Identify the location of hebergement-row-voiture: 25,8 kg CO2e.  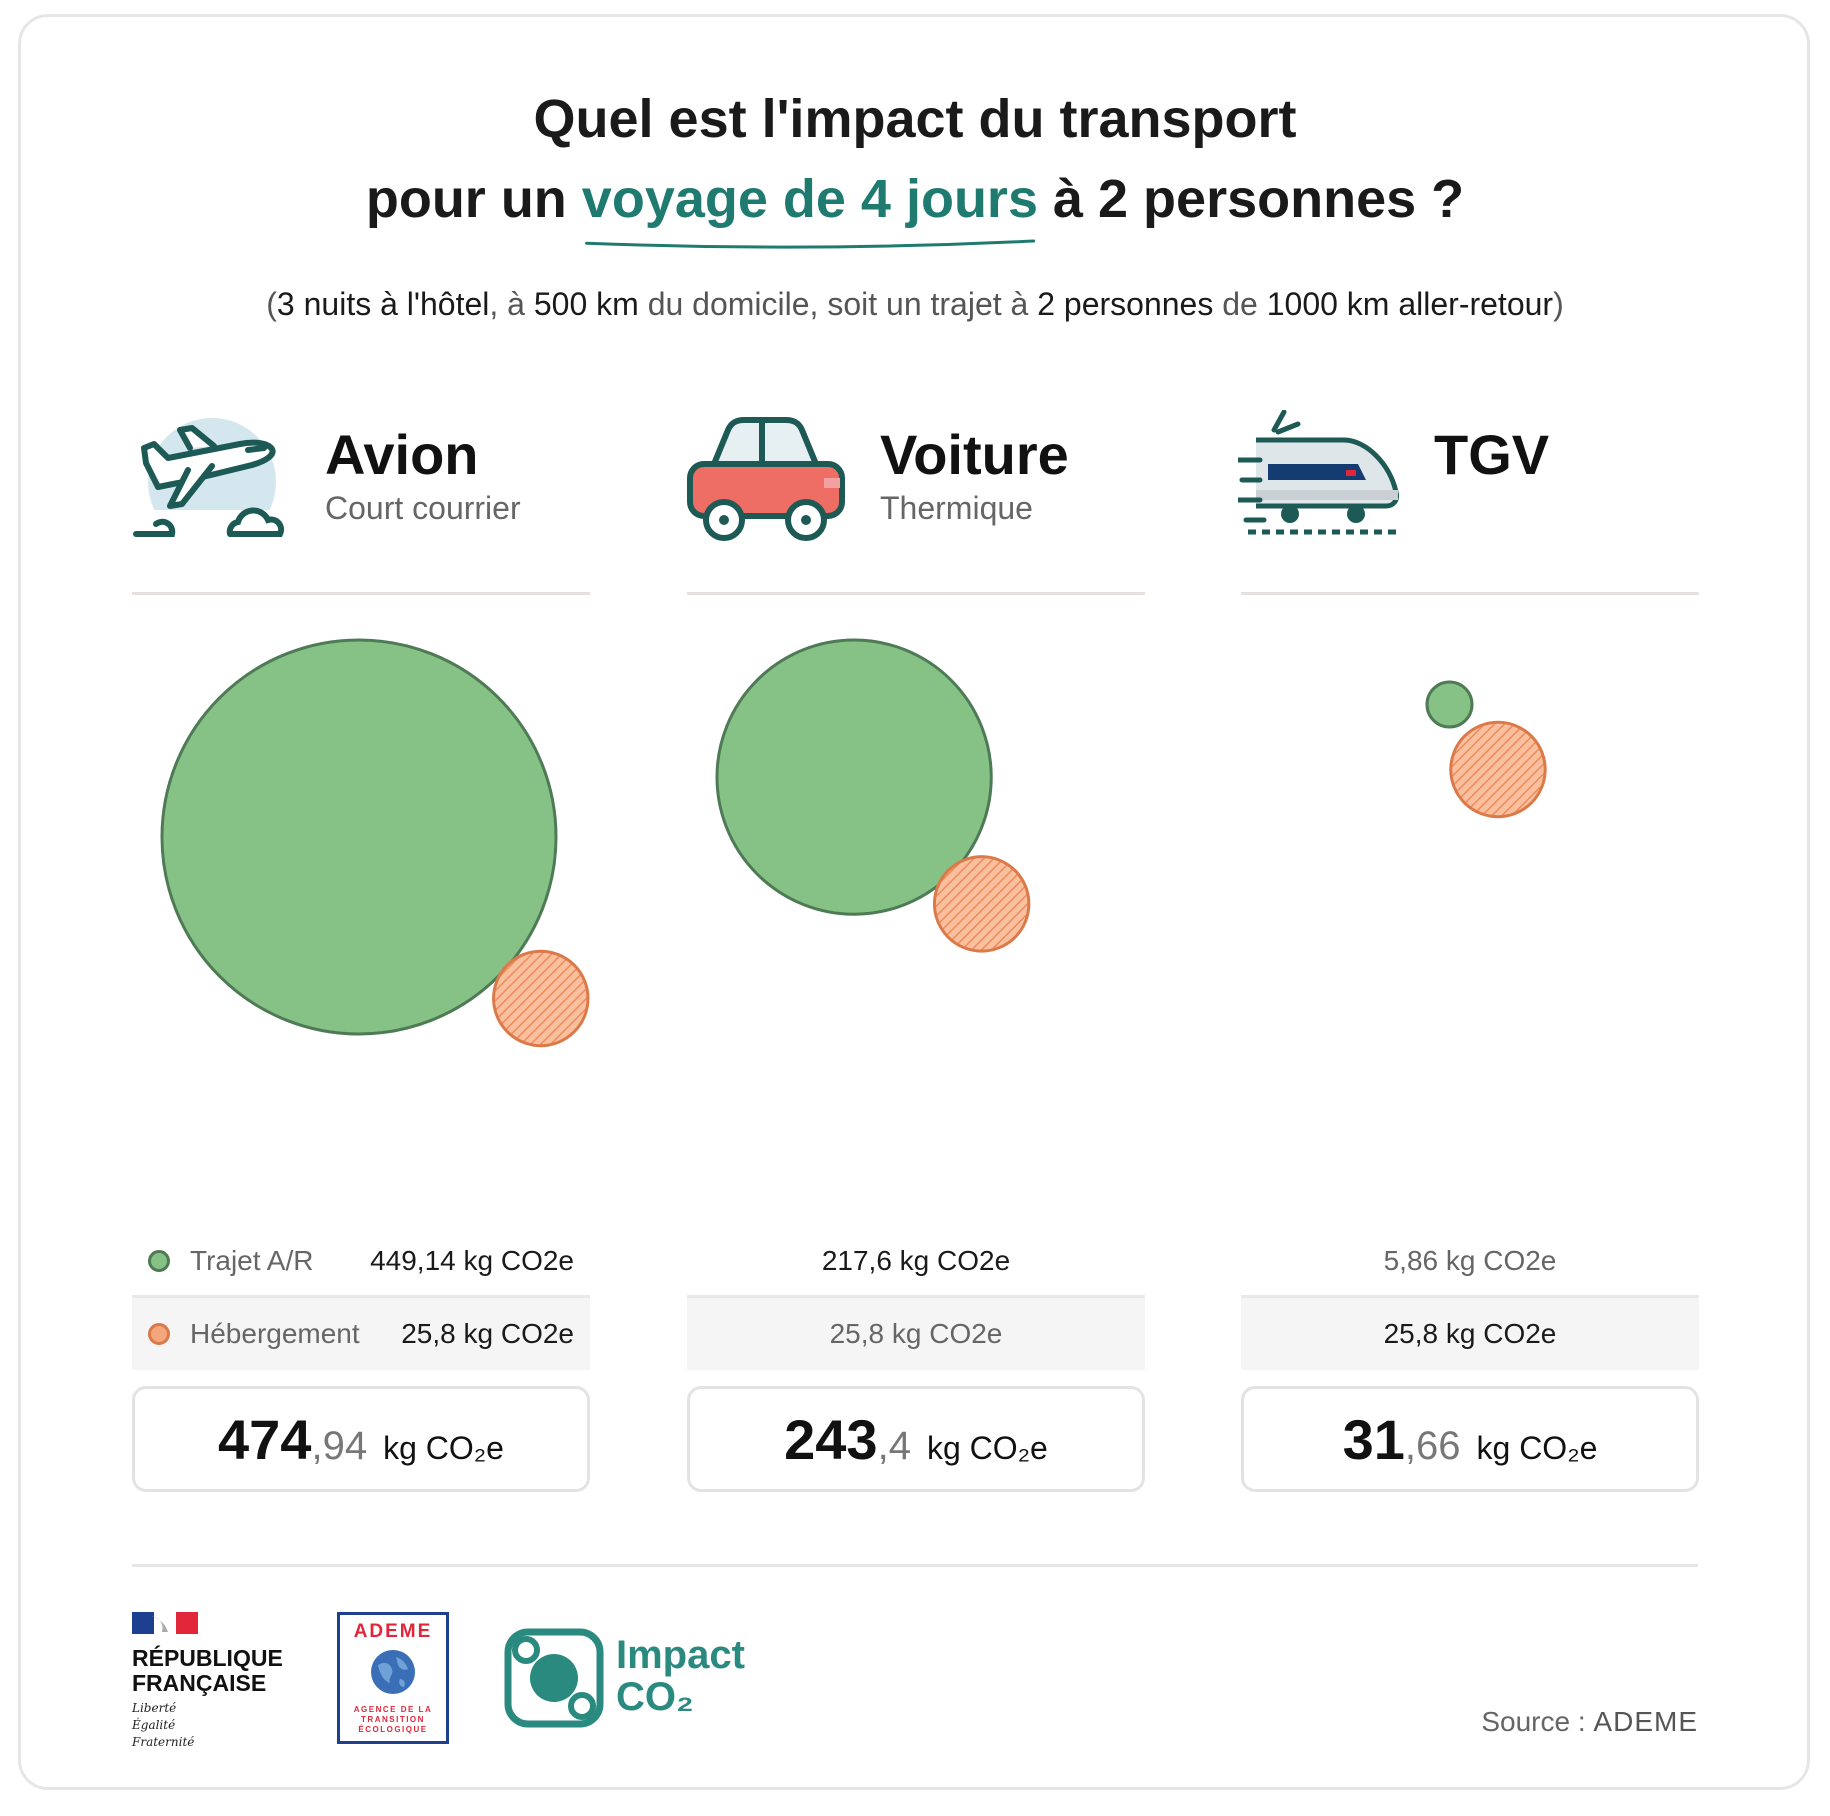
(916, 1334).